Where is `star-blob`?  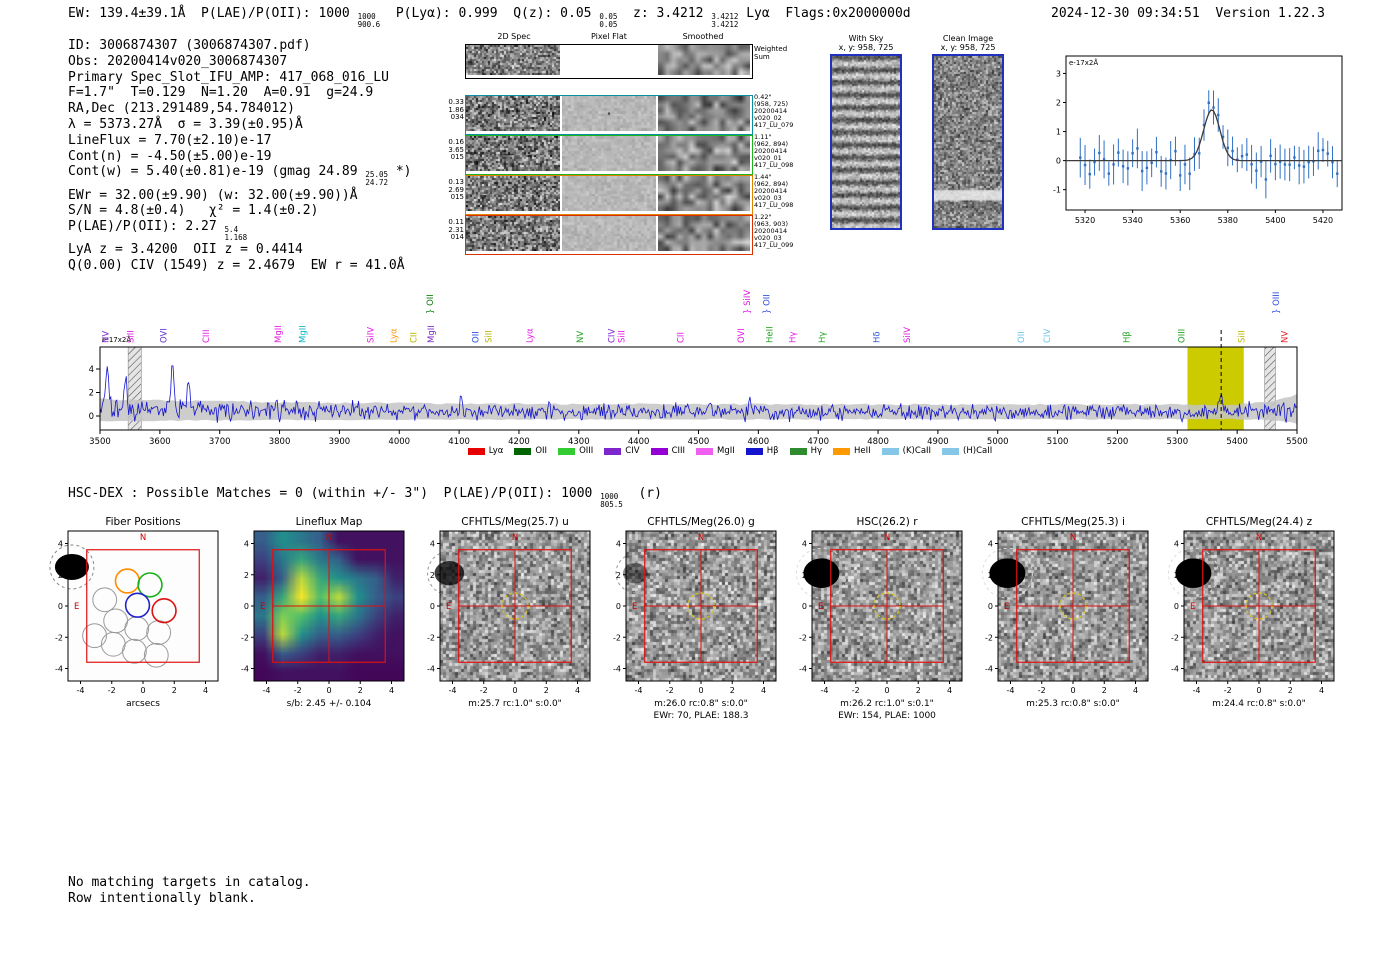
star-blob is located at coordinates (821, 573).